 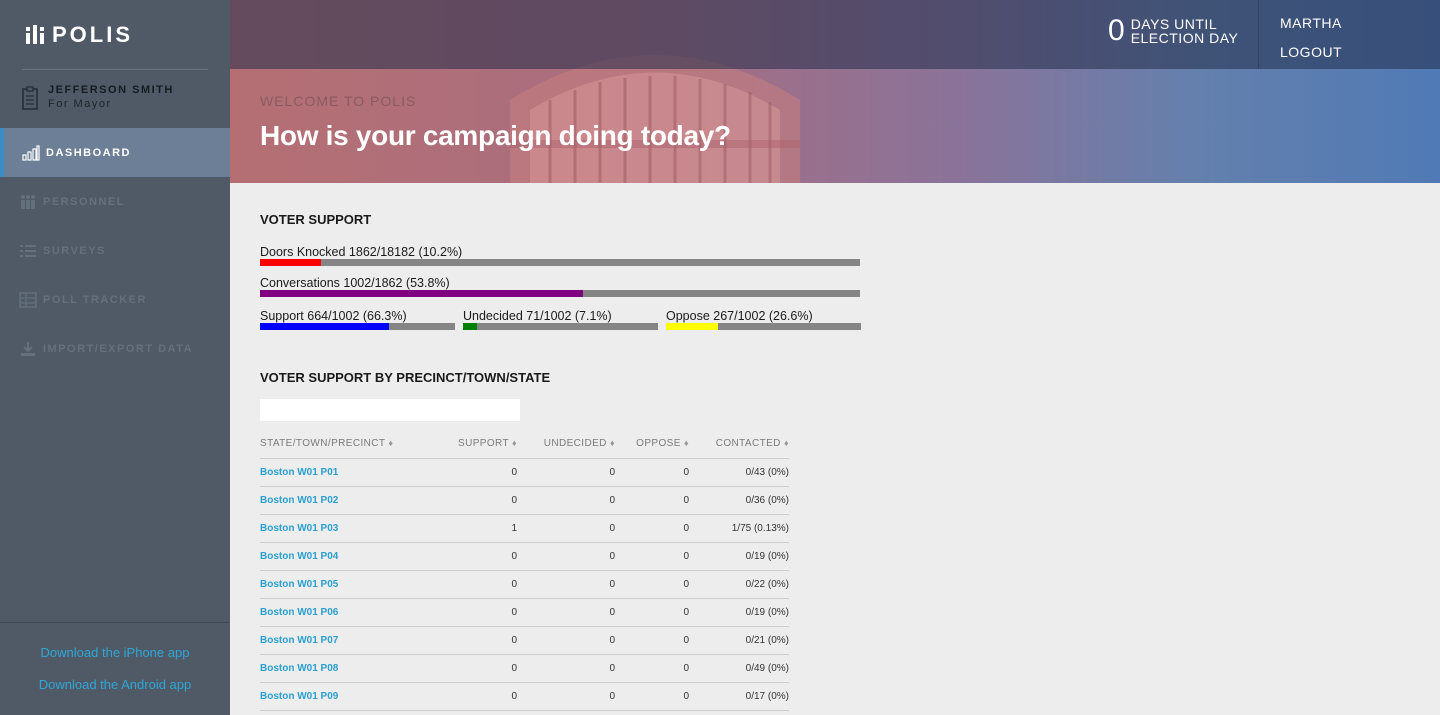 What do you see at coordinates (28, 349) in the screenshot?
I see `download-icon` at bounding box center [28, 349].